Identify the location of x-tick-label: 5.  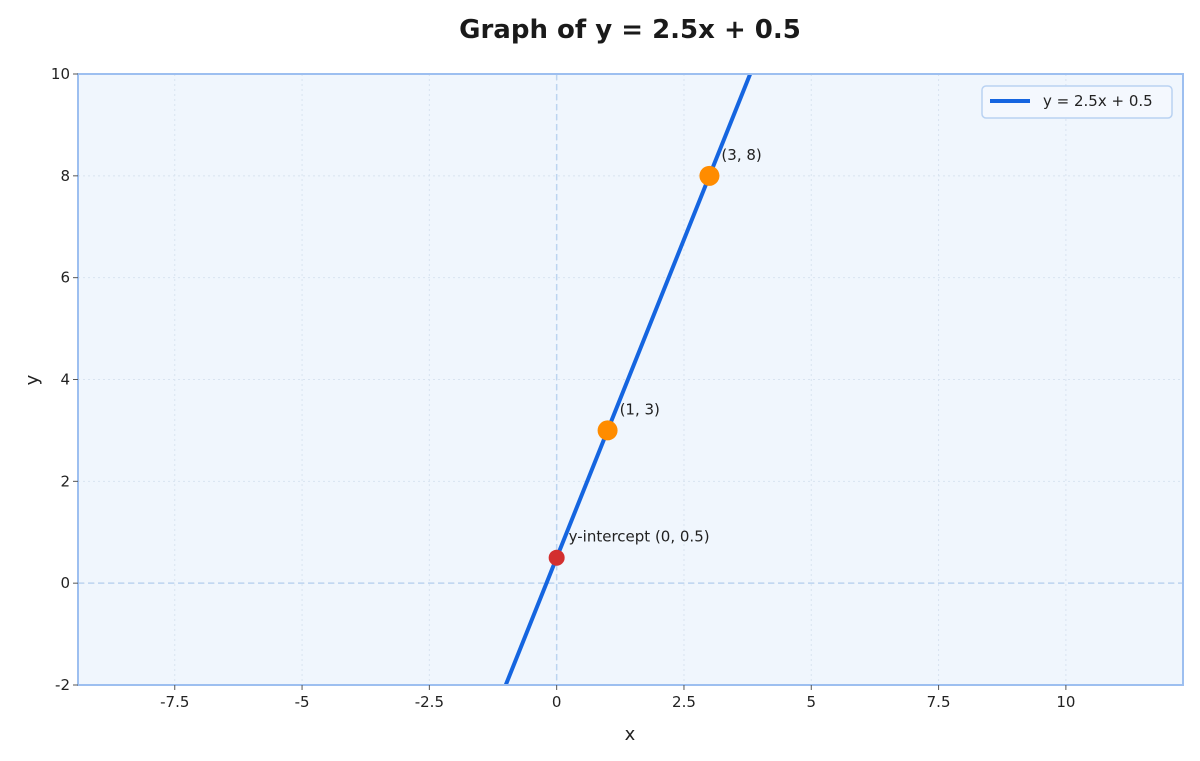
(811, 702).